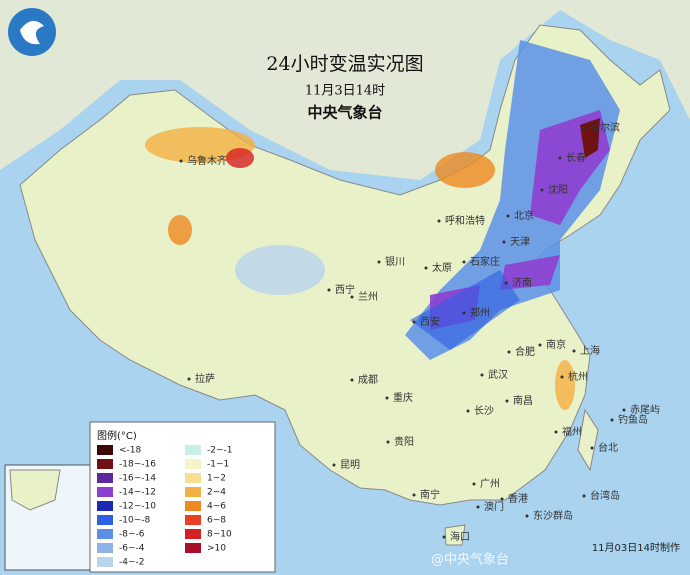 The image size is (690, 575). What do you see at coordinates (524, 215) in the screenshot?
I see `city-label: 北京` at bounding box center [524, 215].